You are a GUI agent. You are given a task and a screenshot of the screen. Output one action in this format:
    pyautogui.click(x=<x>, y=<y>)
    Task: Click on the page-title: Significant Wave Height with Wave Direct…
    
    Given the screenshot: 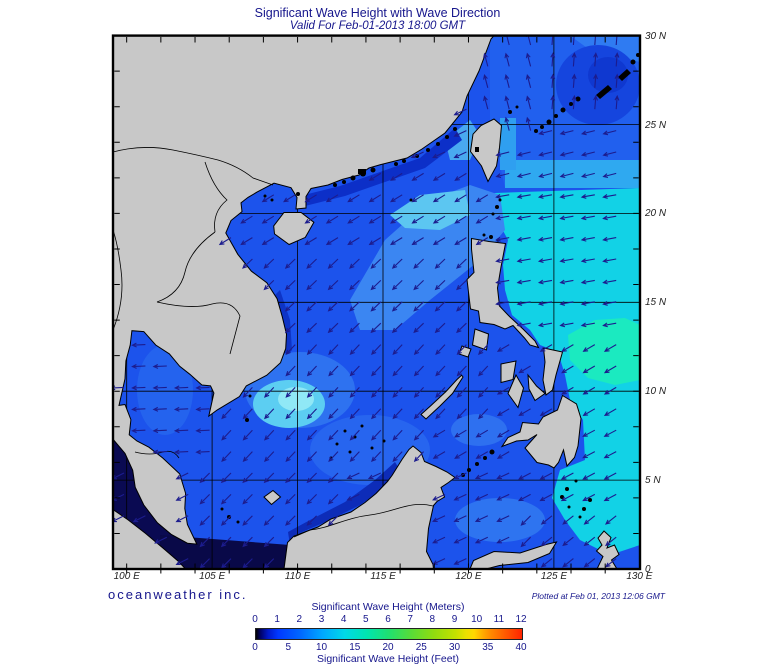 What is the action you would take?
    pyautogui.click(x=377, y=13)
    